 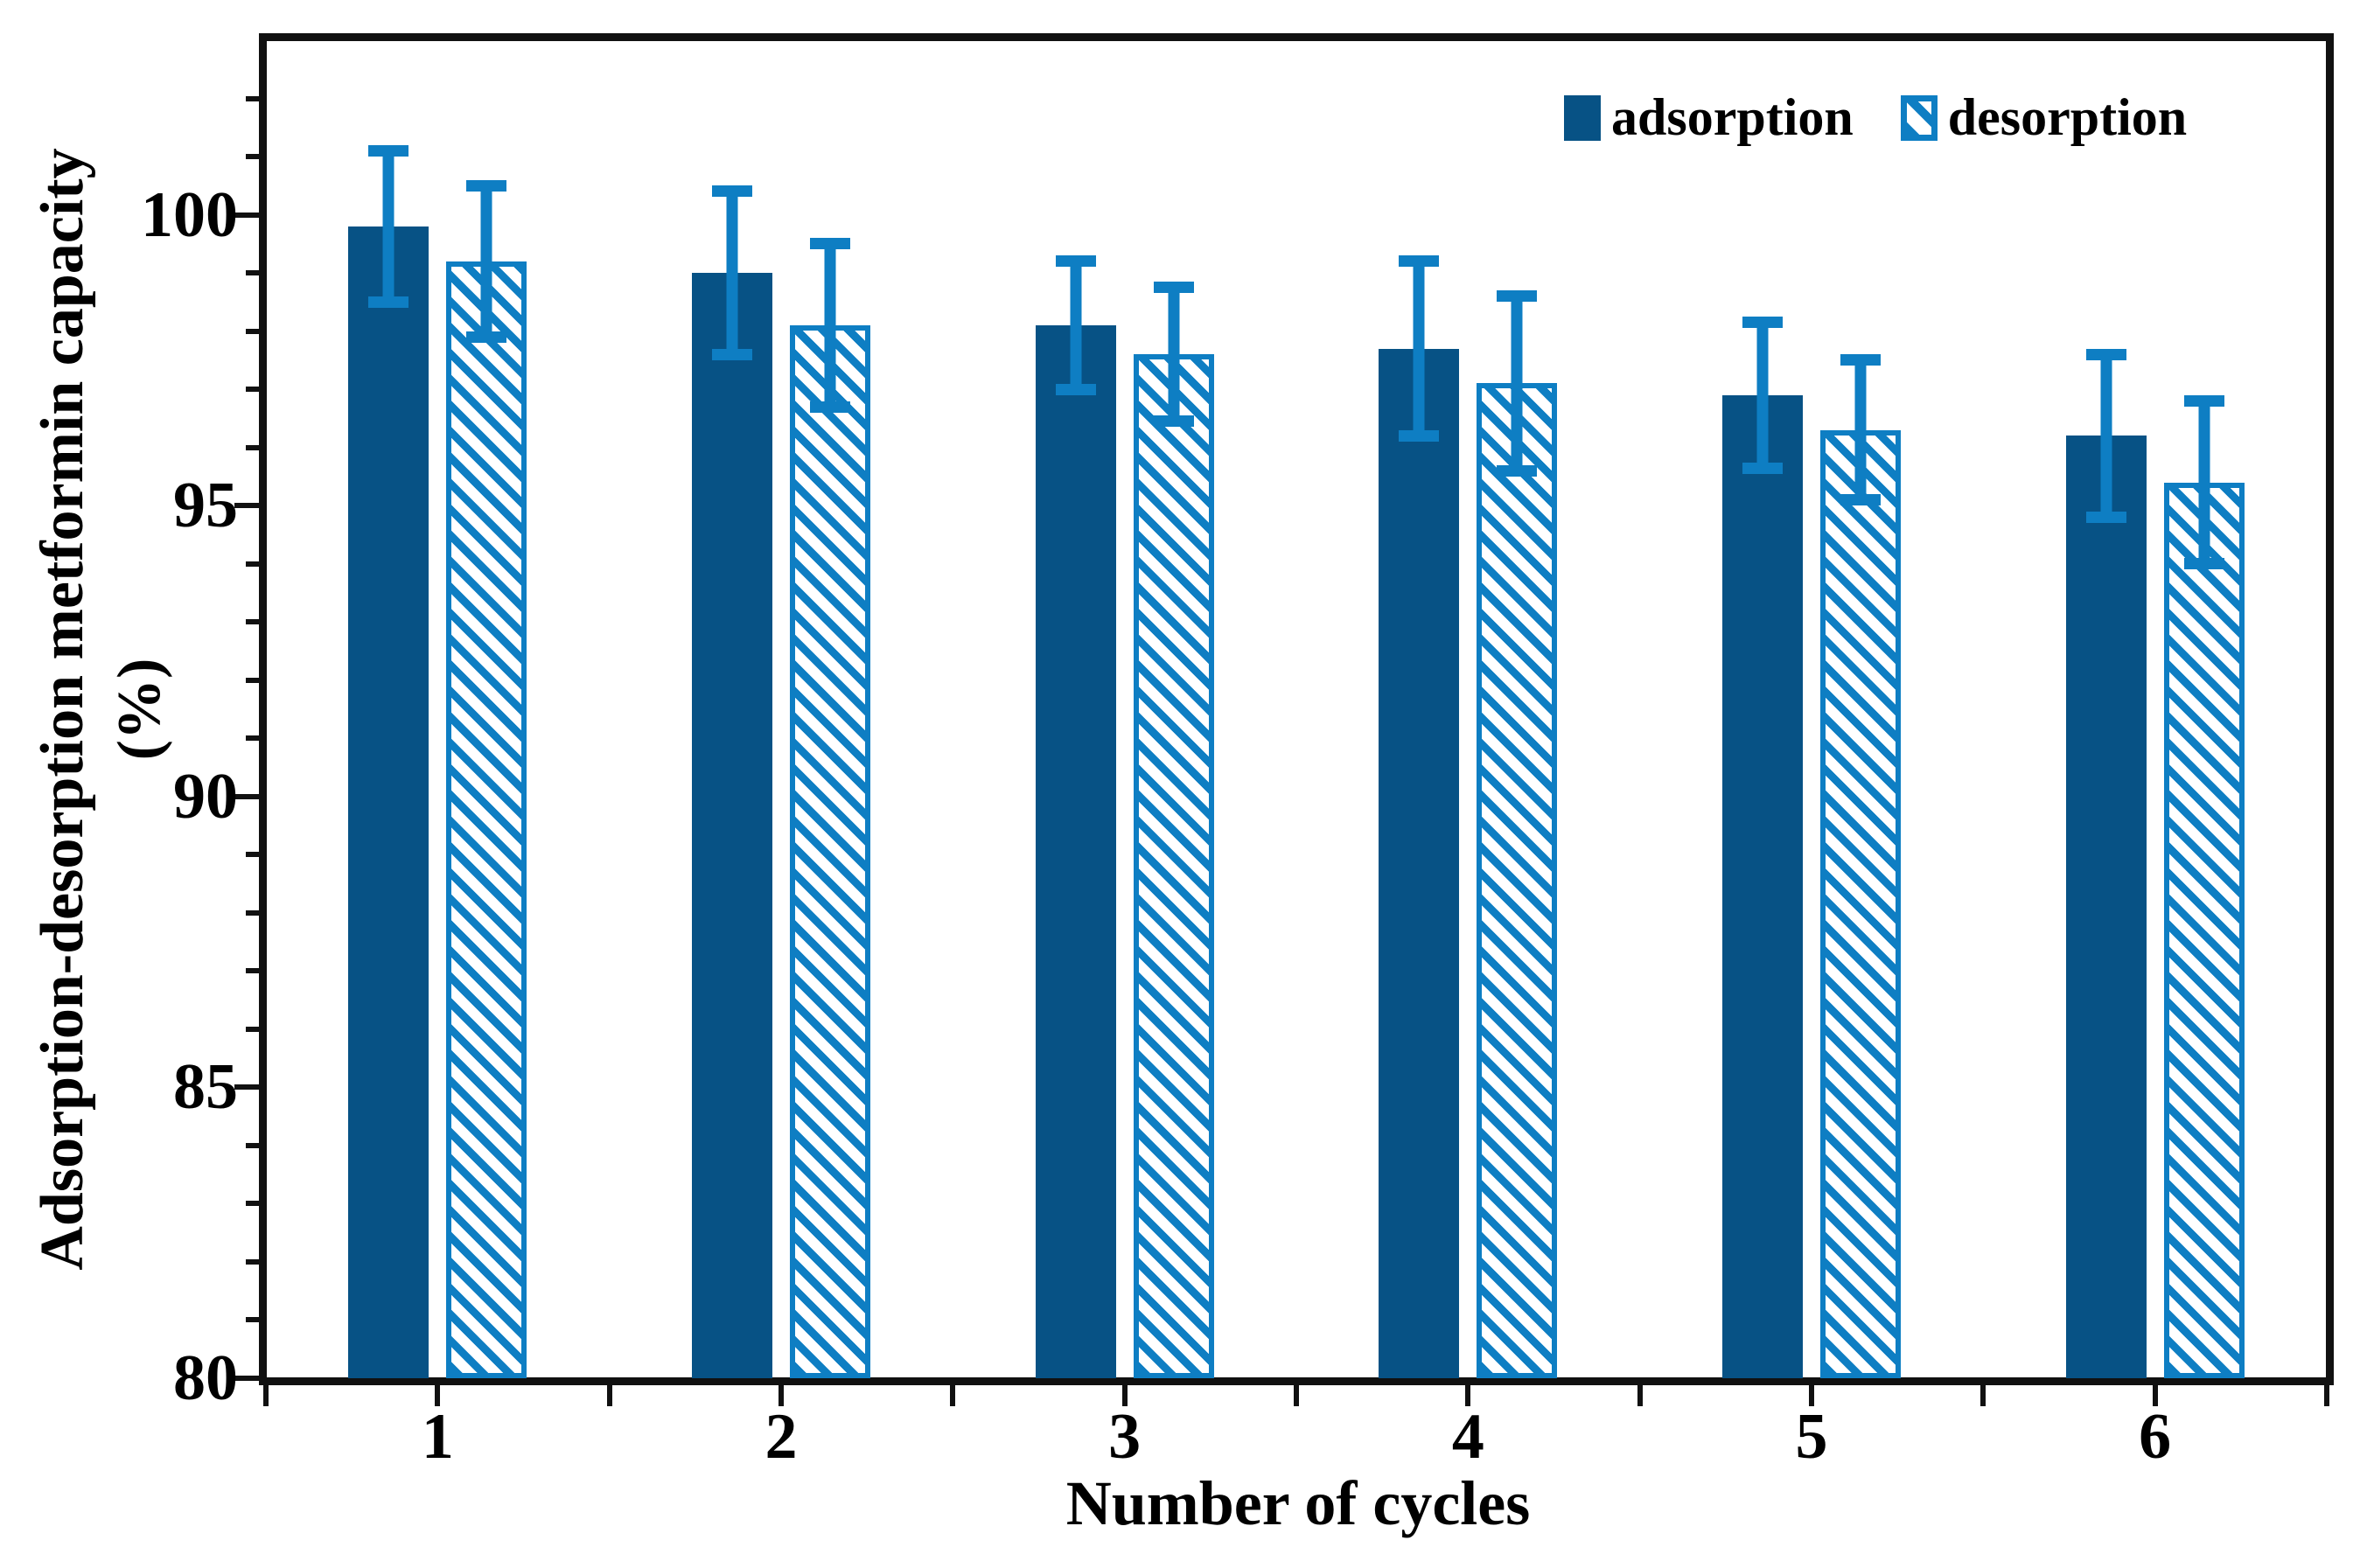 I want to click on x-tick-label-4: 4, so click(x=1467, y=1437).